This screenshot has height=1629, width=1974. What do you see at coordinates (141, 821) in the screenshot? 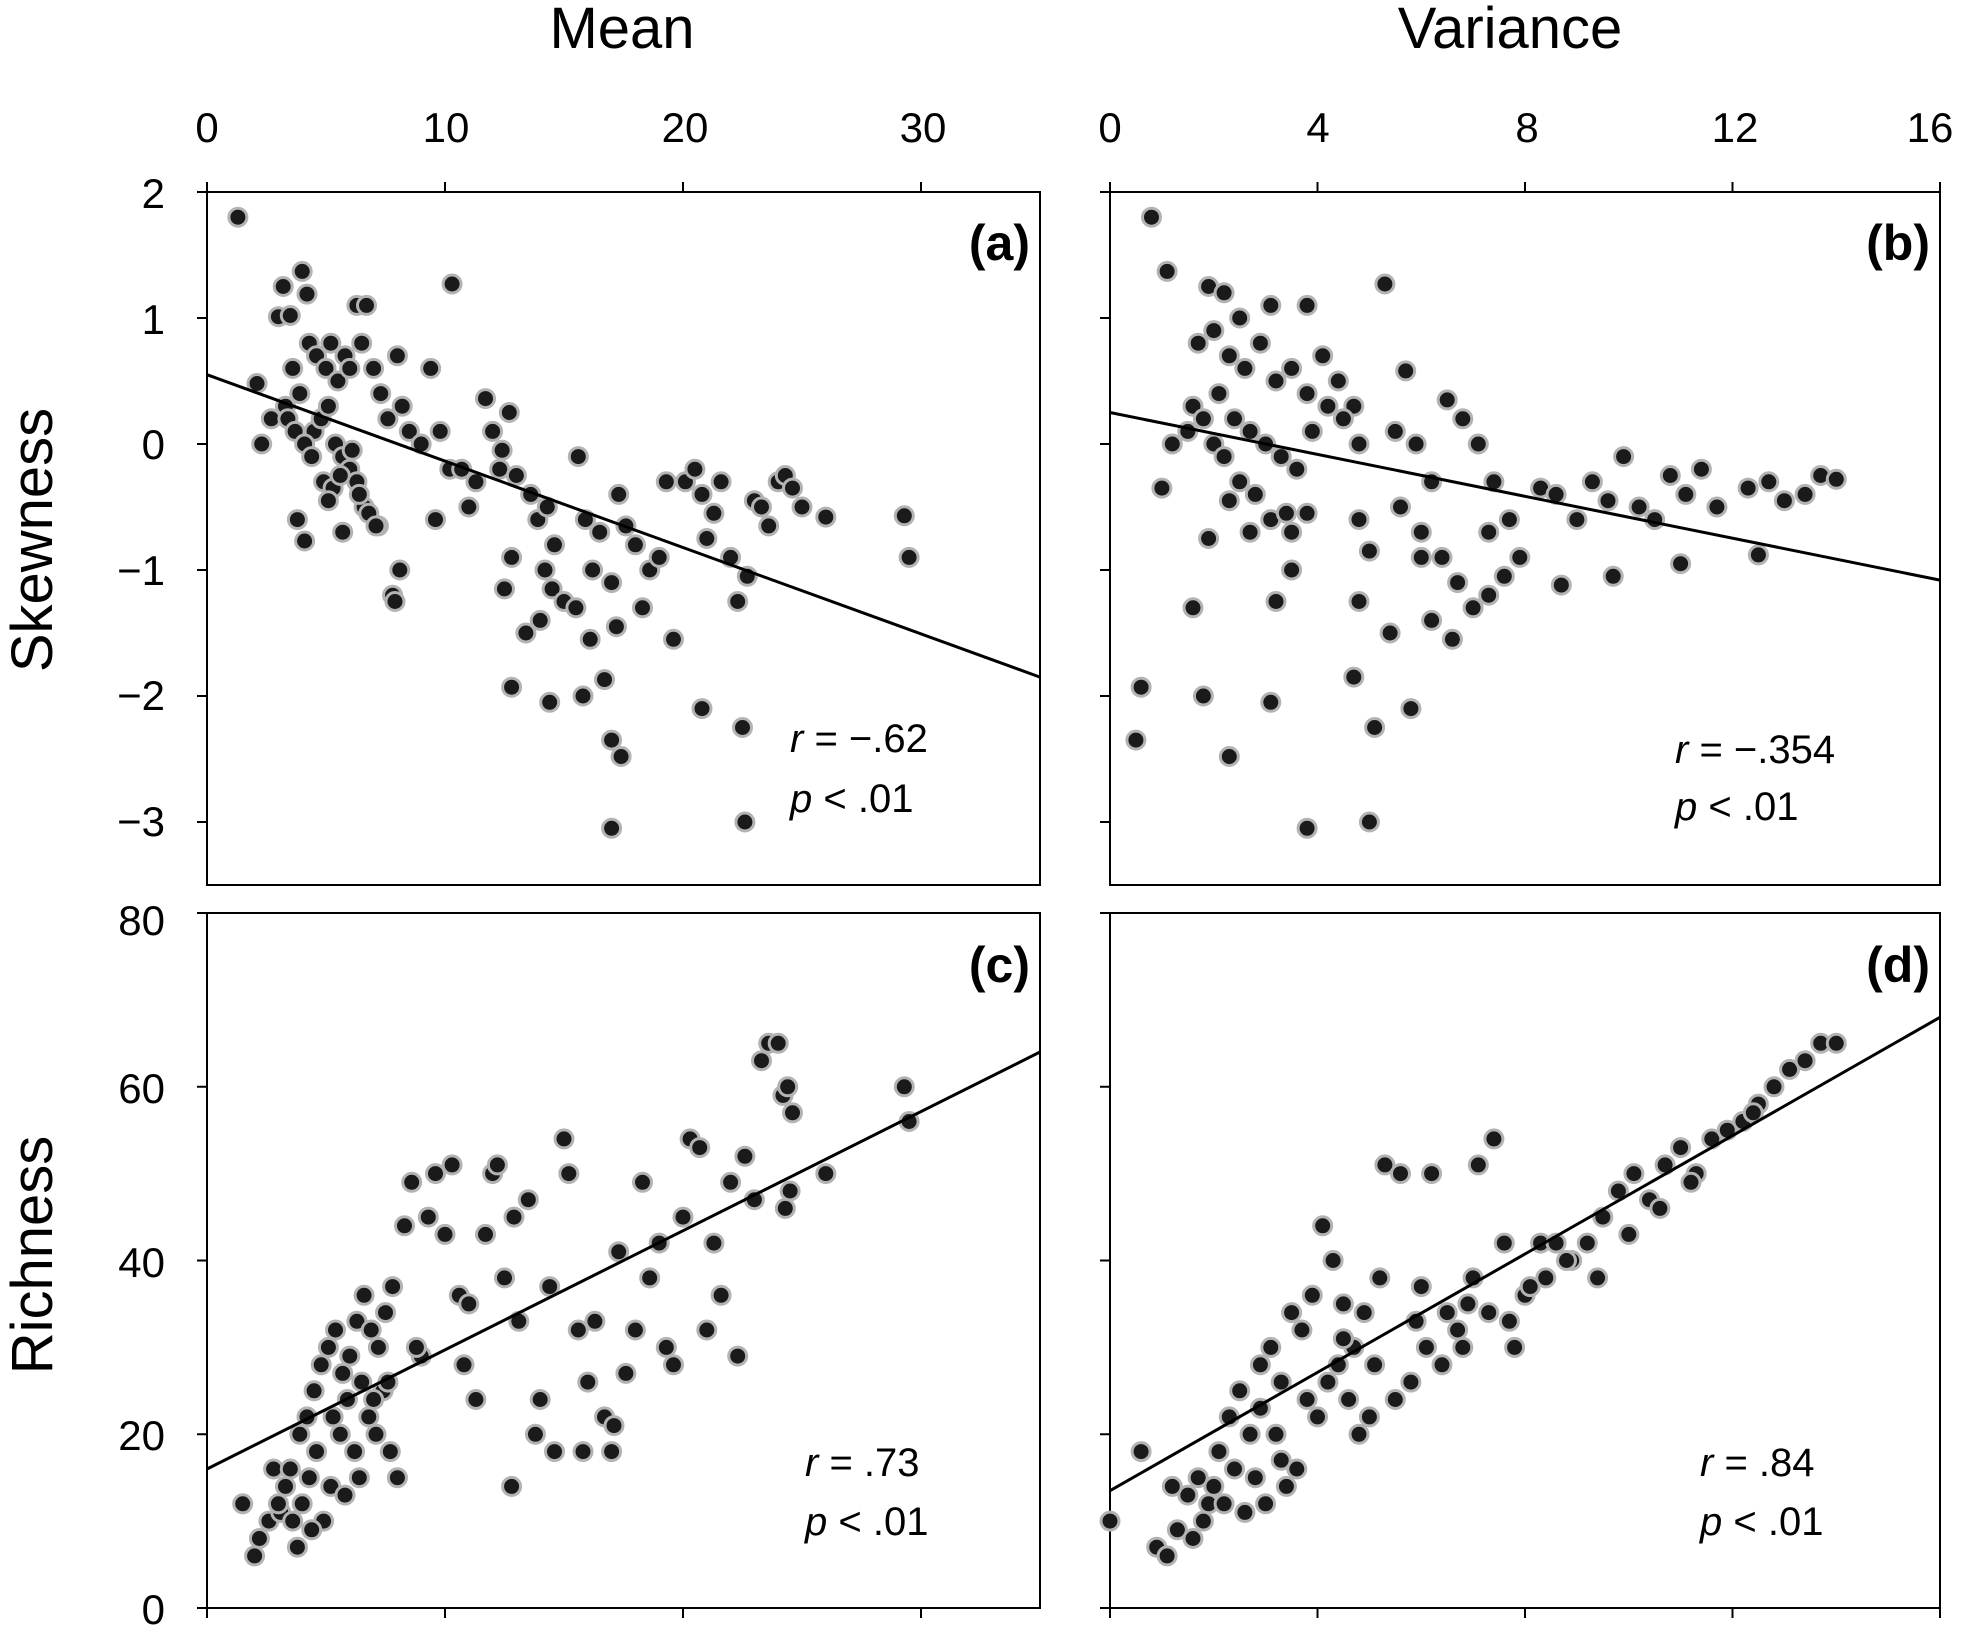
I see `y-tick-label: −3` at bounding box center [141, 821].